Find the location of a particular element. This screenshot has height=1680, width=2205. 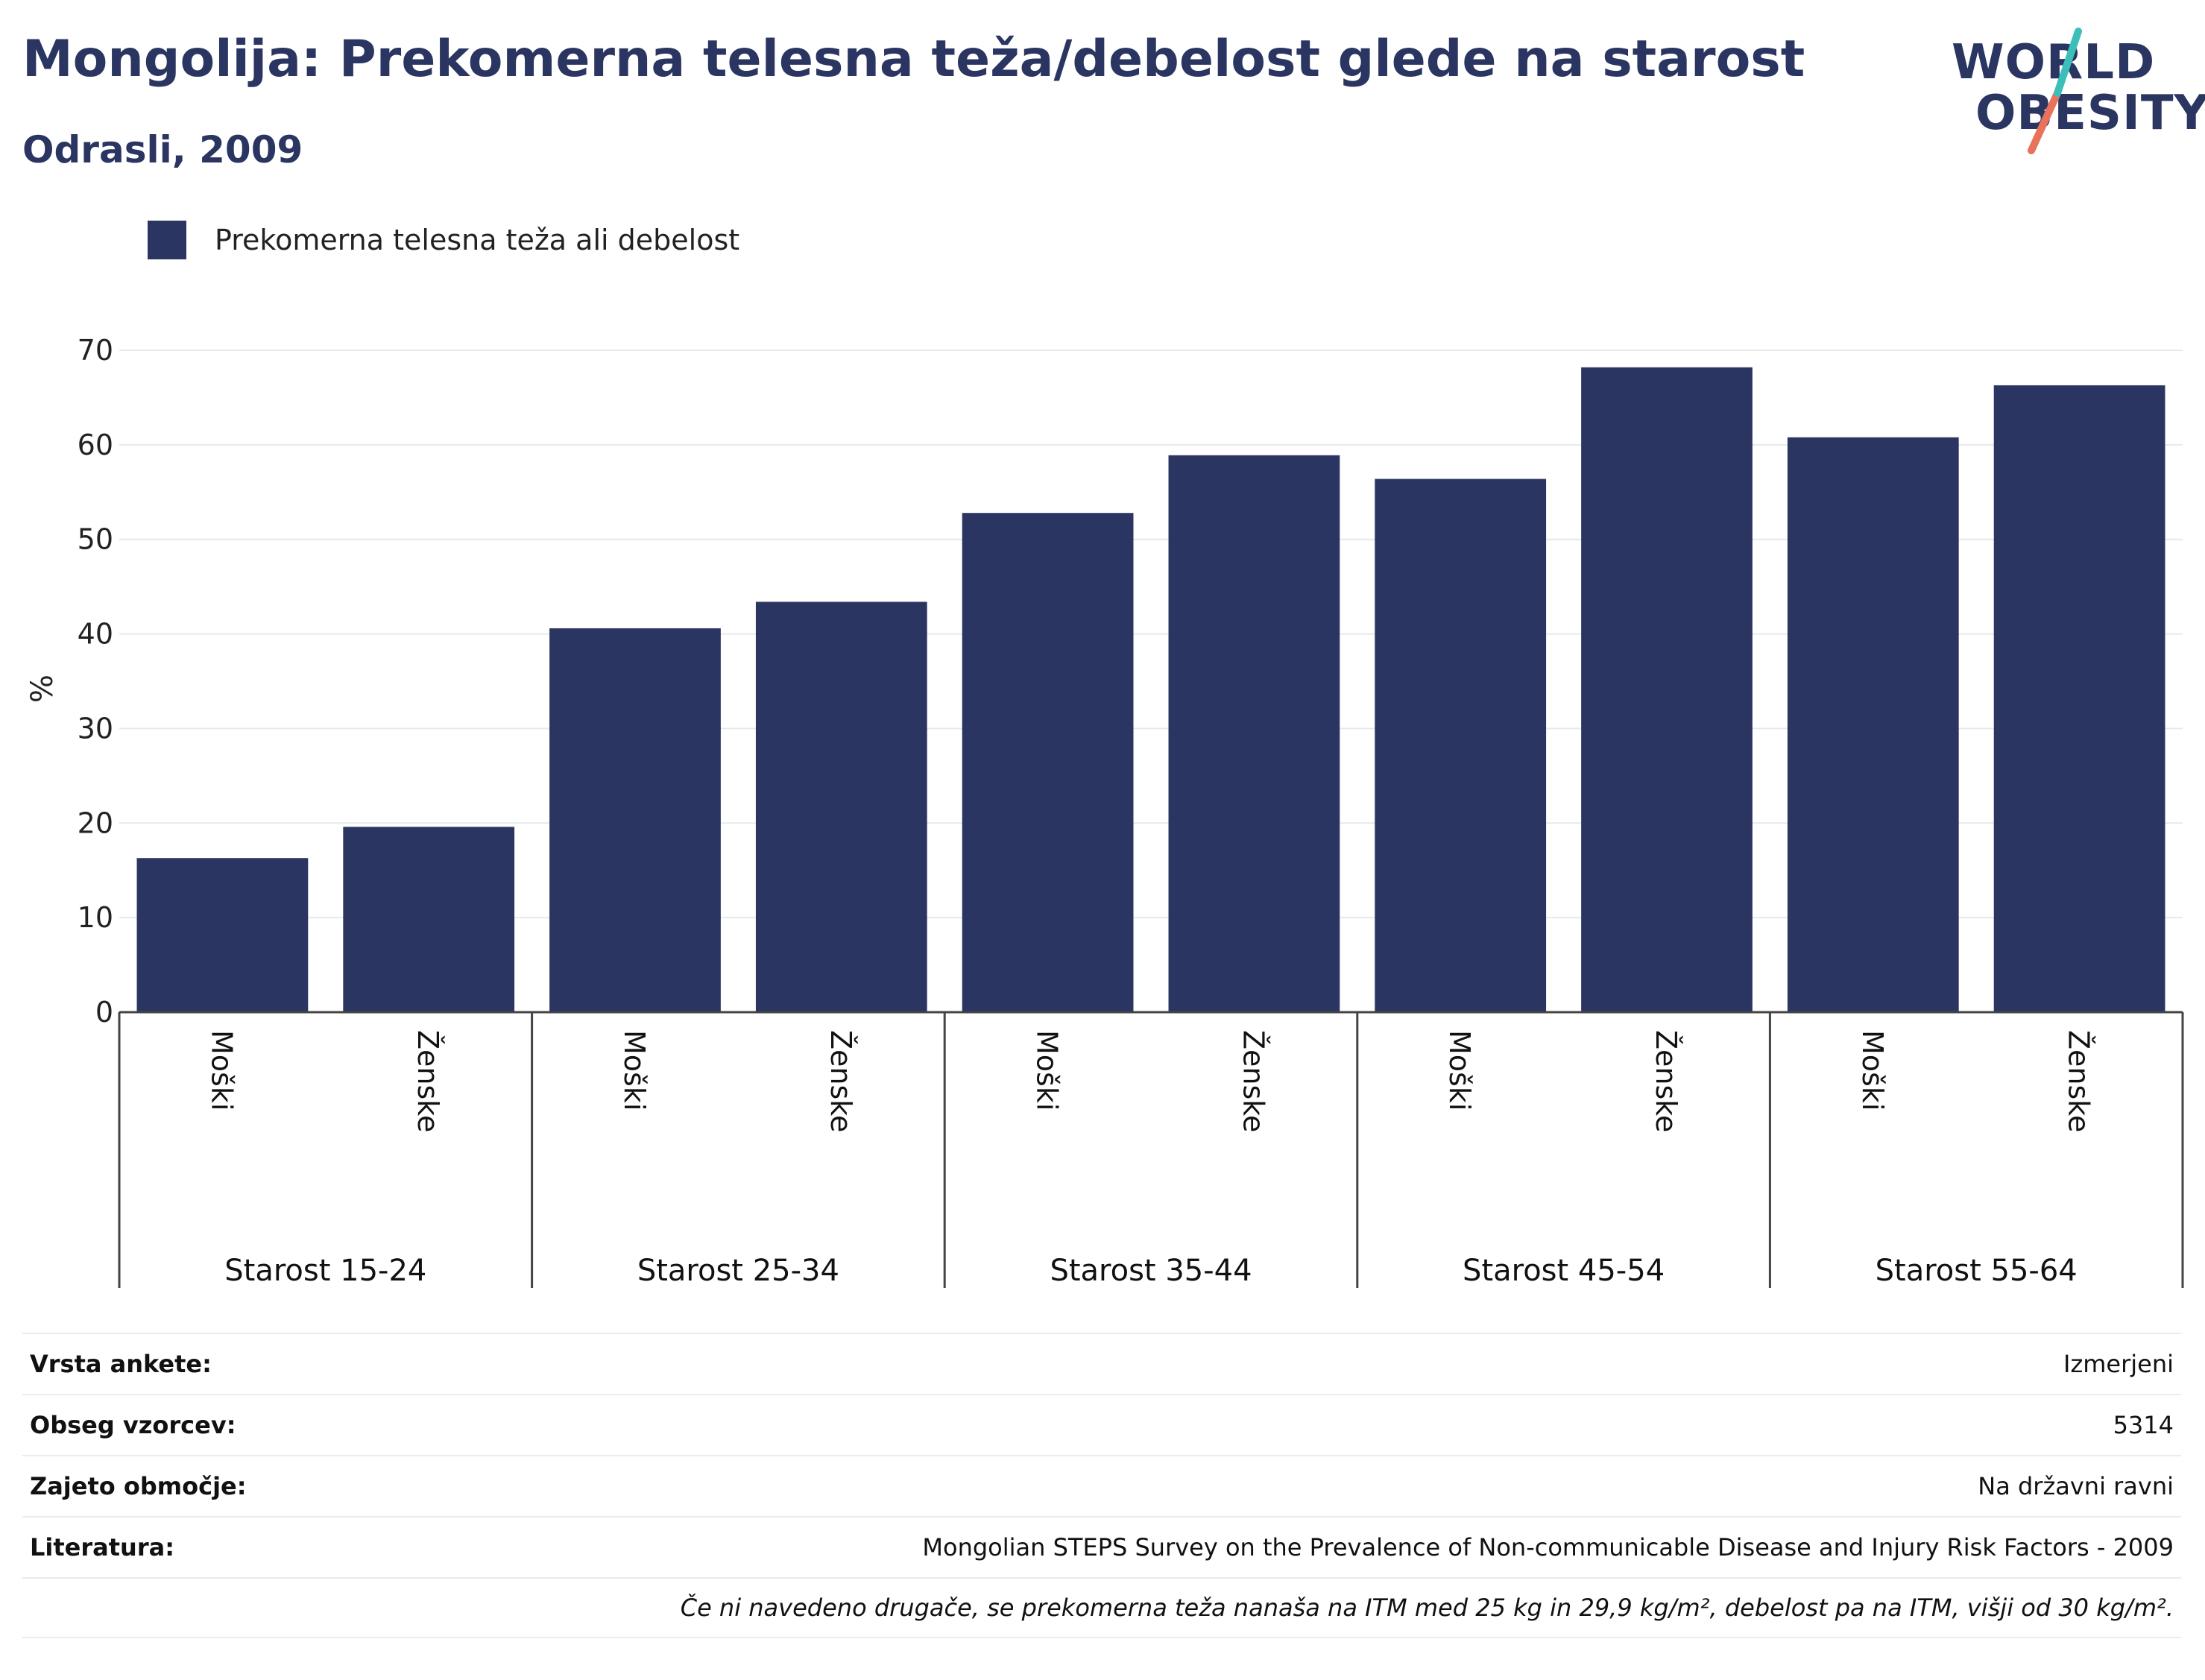

y-tick-label: 50 is located at coordinates (95, 539).